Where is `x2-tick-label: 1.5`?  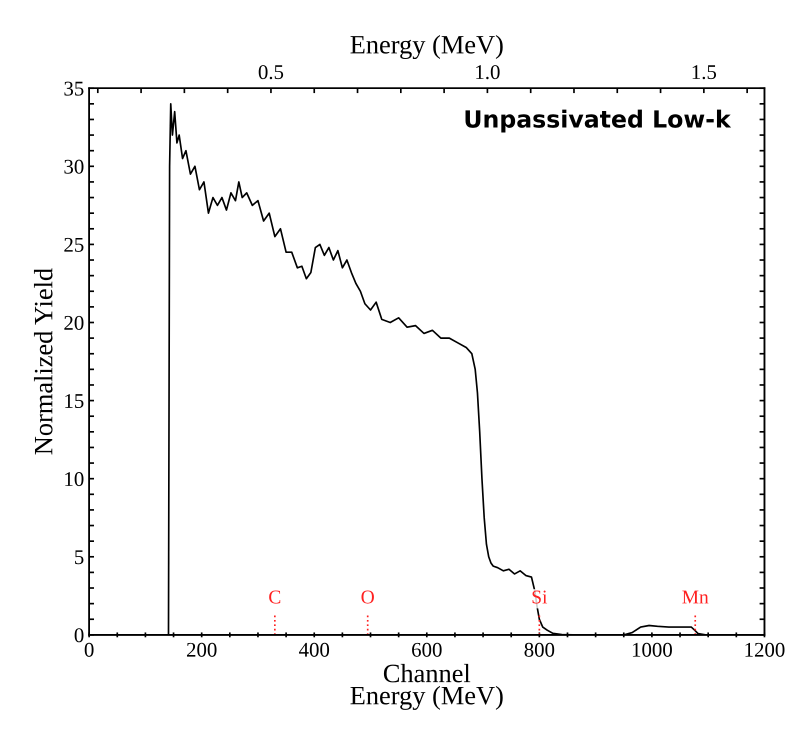
x2-tick-label: 1.5 is located at coordinates (704, 72).